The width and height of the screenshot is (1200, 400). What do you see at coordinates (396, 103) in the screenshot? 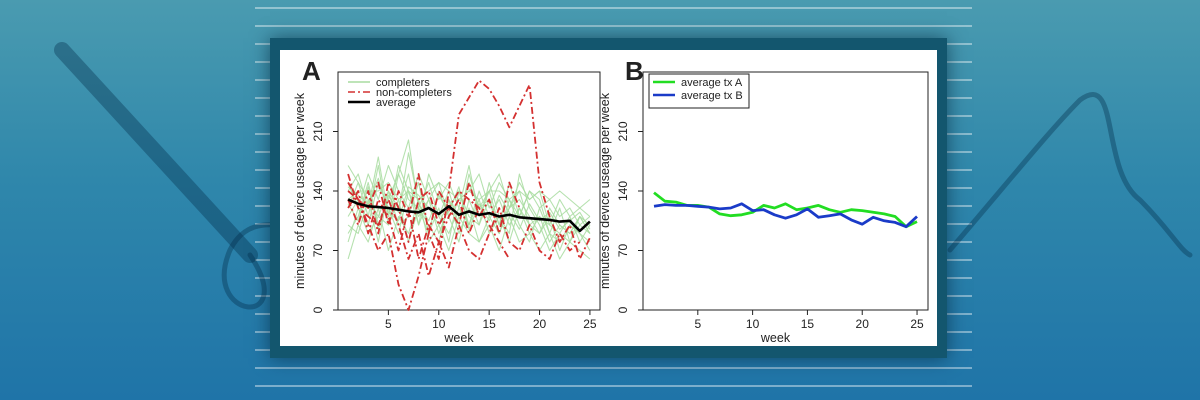
I see `legend-label: average` at bounding box center [396, 103].